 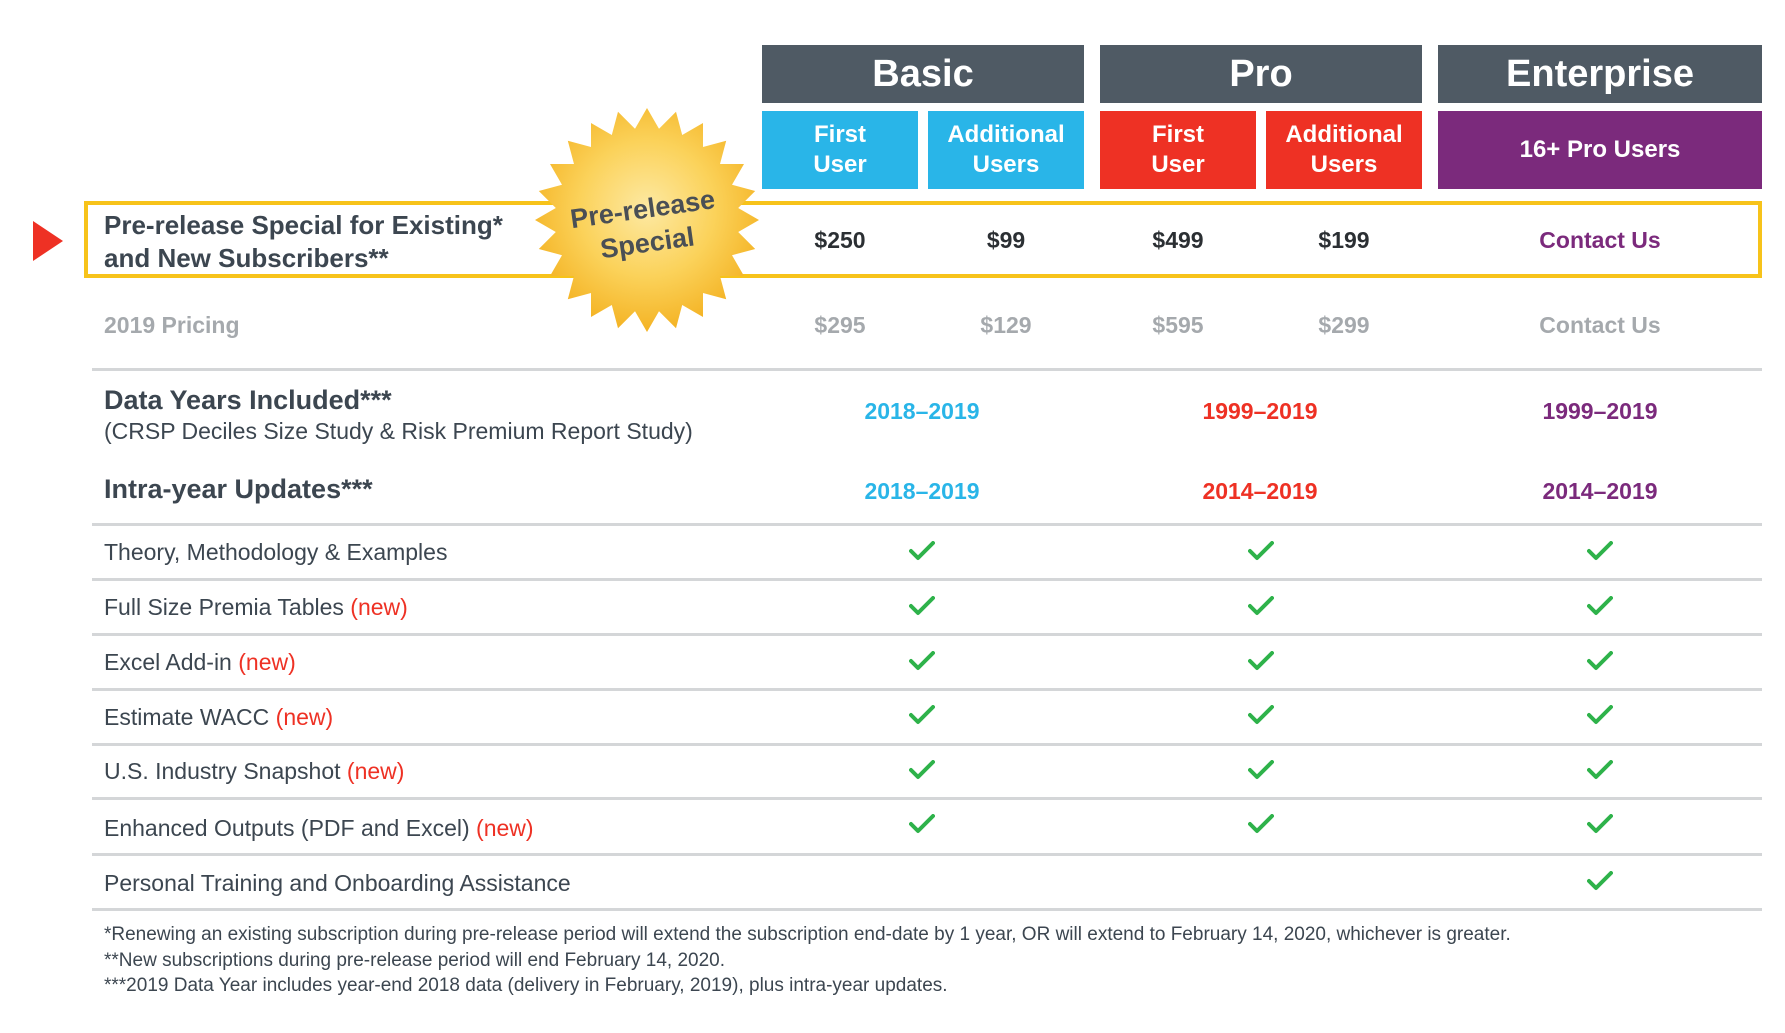 What do you see at coordinates (1260, 411) in the screenshot?
I see `data-years-pro: 1999–2019` at bounding box center [1260, 411].